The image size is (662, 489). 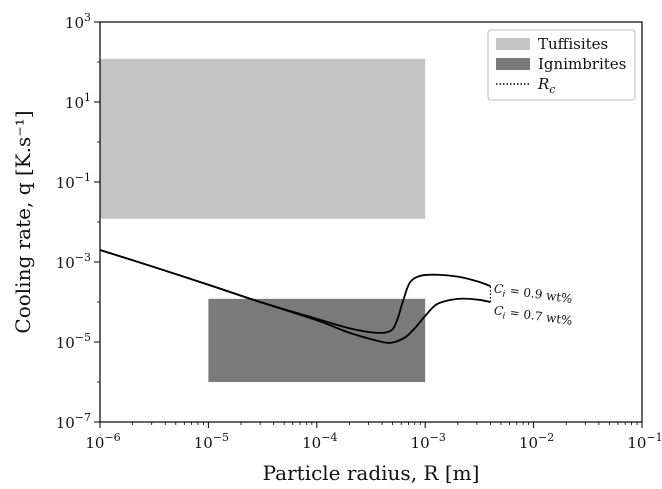 I want to click on series-annotation-1: Ci = 0.9 wt%, so click(x=533, y=295).